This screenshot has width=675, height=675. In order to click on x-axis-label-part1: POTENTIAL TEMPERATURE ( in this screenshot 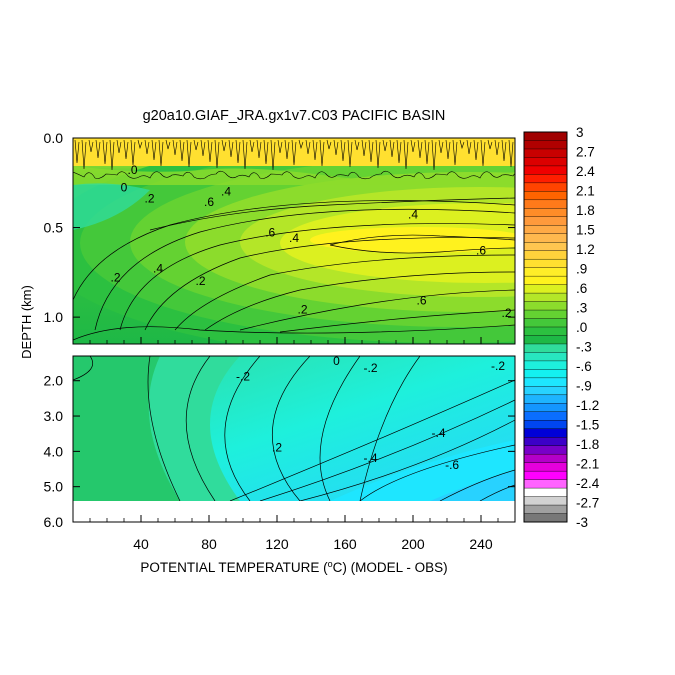, I will do `click(234, 567)`.